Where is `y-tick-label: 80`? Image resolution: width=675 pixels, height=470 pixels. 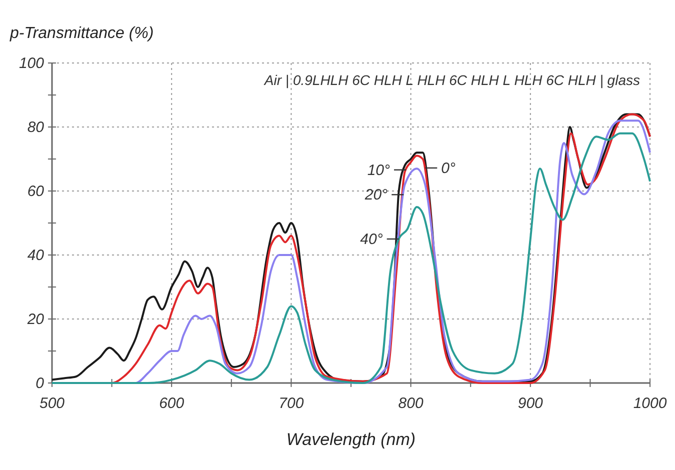 y-tick-label: 80 is located at coordinates (36, 127).